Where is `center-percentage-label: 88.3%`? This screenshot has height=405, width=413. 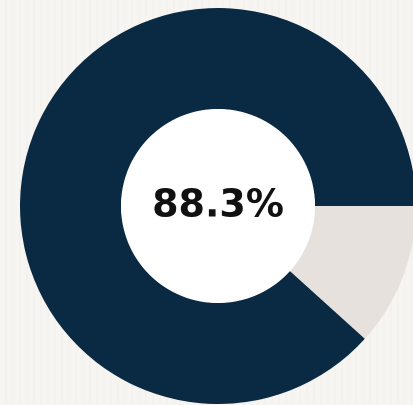 center-percentage-label: 88.3% is located at coordinates (218, 204).